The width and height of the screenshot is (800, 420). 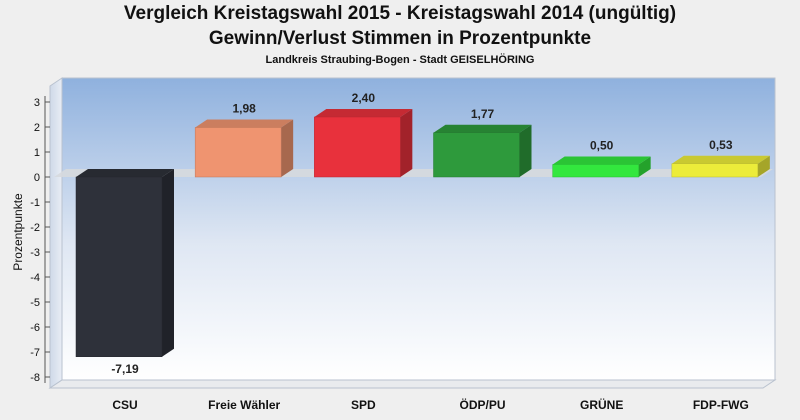 I want to click on x-tick-label: Freie Wähler, so click(x=244, y=405).